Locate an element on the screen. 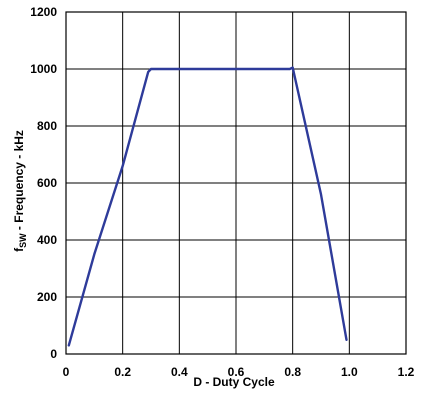  y-axis-label-rest: - Frequency - kHz is located at coordinates (19, 181).